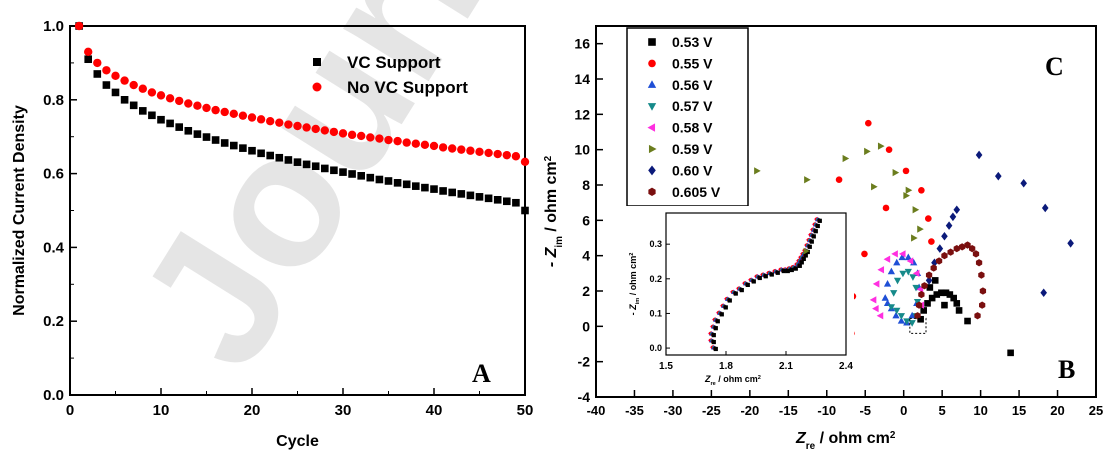  Describe the element at coordinates (655, 244) in the screenshot. I see `chart-b-inset-y-tick-label: 0.3` at that location.